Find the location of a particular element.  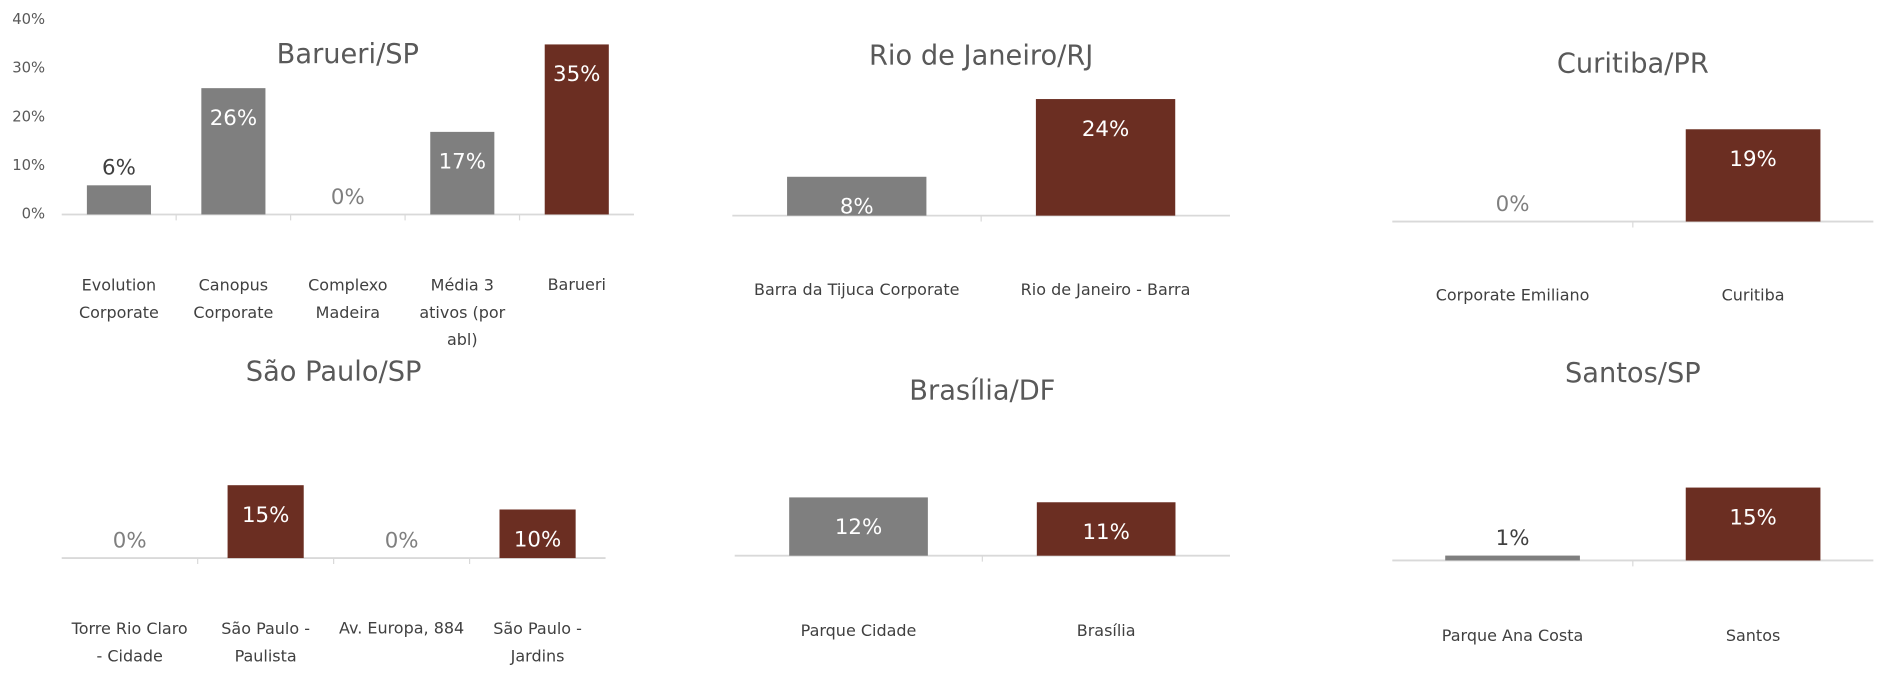

value-label: 10% is located at coordinates (537, 539).